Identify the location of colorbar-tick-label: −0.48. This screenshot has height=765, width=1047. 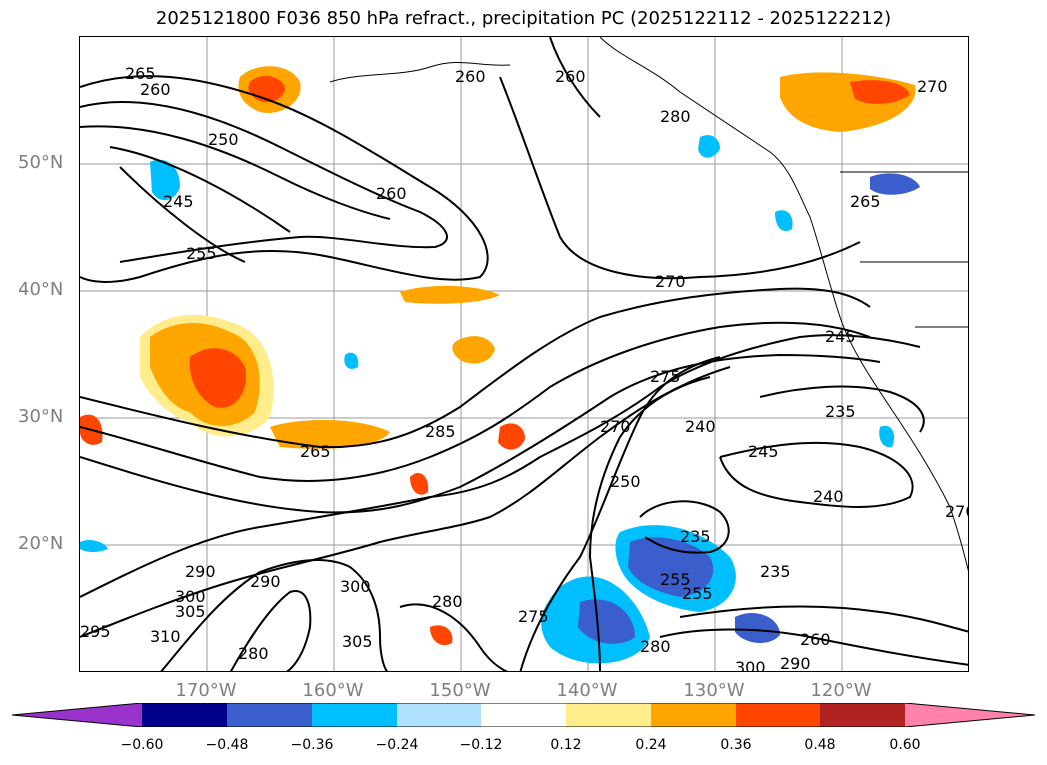
(227, 745).